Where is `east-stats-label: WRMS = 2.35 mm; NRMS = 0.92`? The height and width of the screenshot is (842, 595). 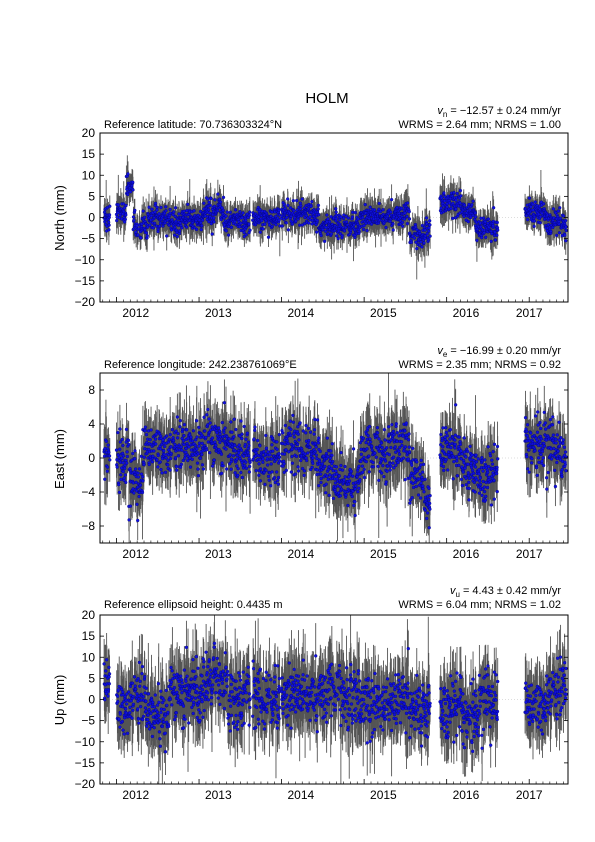 east-stats-label: WRMS = 2.35 mm; NRMS = 0.92 is located at coordinates (479, 365).